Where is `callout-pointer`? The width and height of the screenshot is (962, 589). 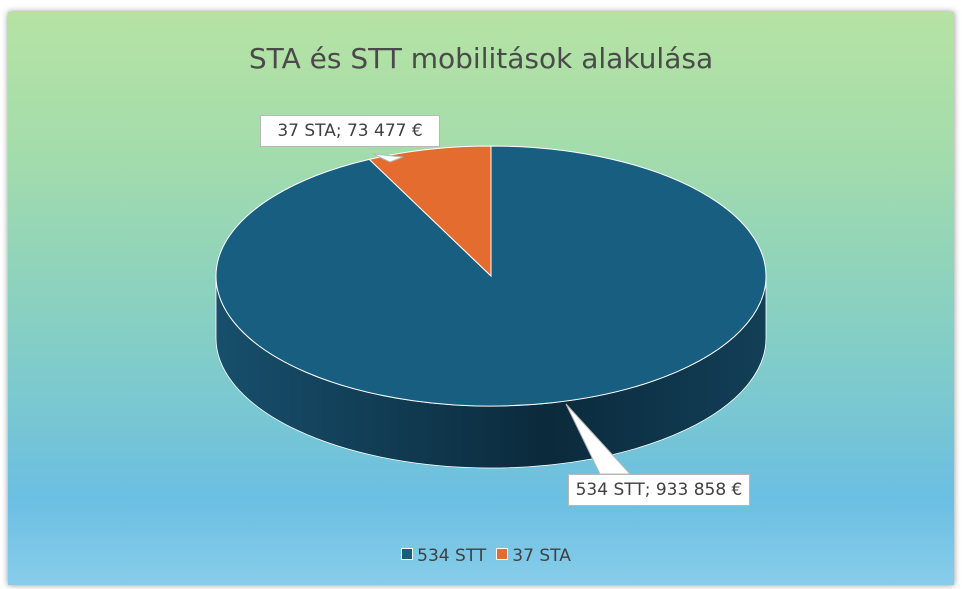 callout-pointer is located at coordinates (388, 158).